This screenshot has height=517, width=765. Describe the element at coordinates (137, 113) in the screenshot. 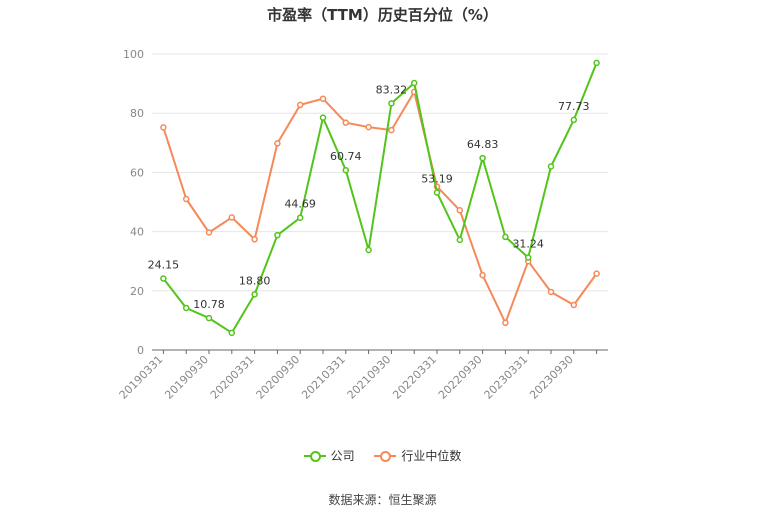

I see `y-tick-label: 80` at that location.